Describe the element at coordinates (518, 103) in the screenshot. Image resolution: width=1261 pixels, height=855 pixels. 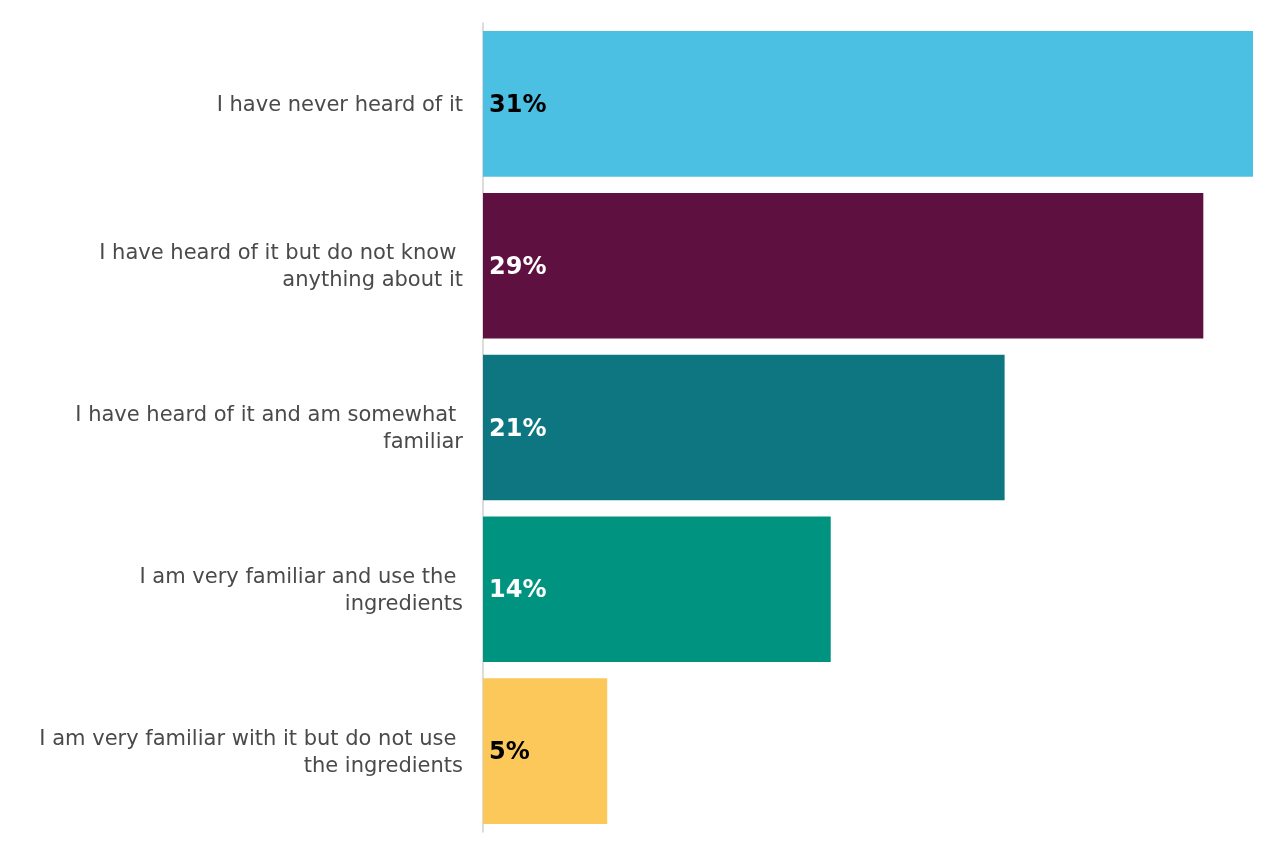
I see `data-label: 31%` at that location.